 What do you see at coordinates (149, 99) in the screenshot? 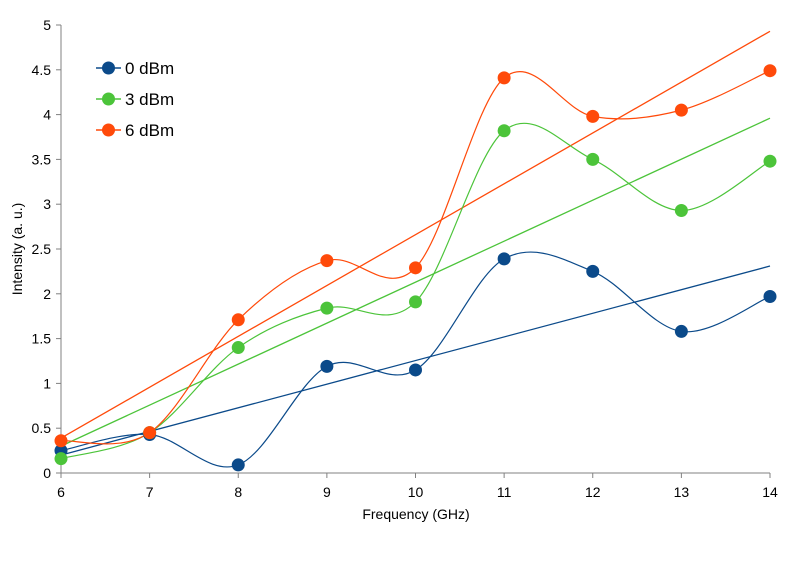
I see `legend-label: 3 dBm` at bounding box center [149, 99].